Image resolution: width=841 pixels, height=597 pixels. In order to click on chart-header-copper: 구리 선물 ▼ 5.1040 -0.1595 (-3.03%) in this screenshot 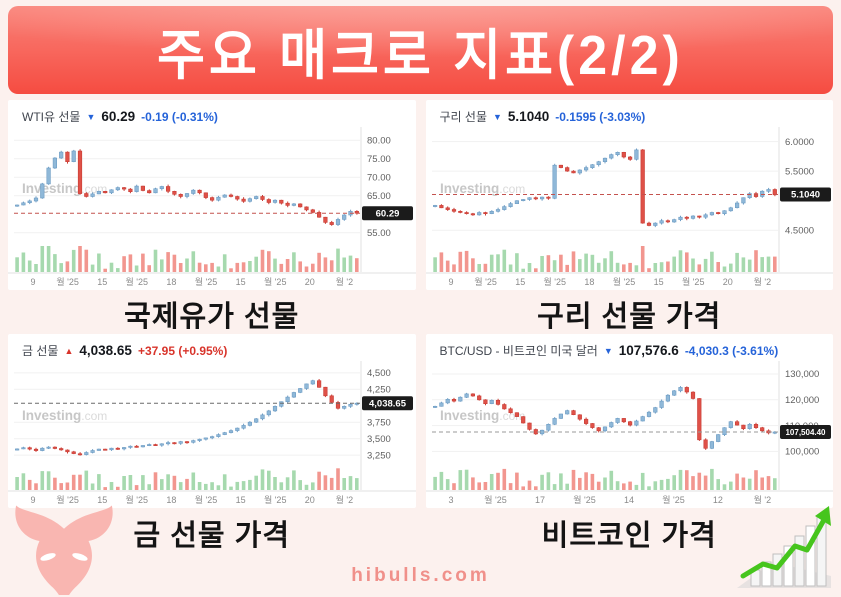, I will do `click(630, 112)`.